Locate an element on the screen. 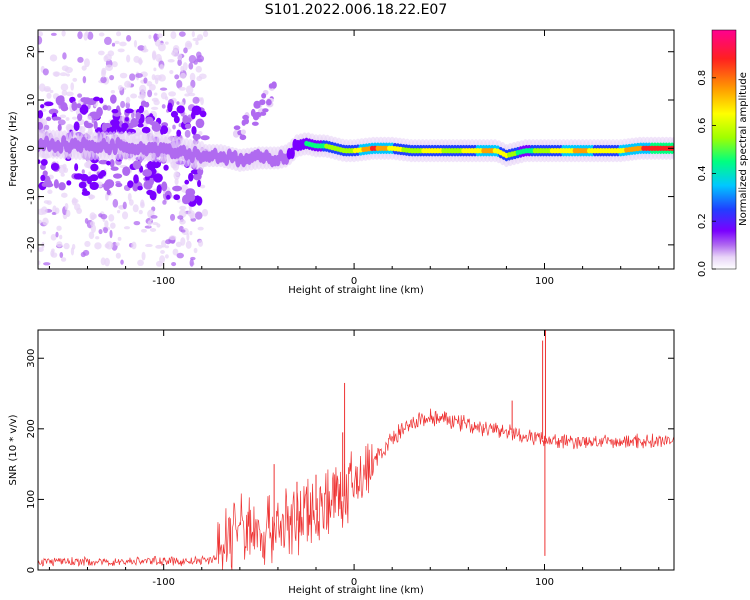 The width and height of the screenshot is (750, 600). colorbar-frame is located at coordinates (724, 149).